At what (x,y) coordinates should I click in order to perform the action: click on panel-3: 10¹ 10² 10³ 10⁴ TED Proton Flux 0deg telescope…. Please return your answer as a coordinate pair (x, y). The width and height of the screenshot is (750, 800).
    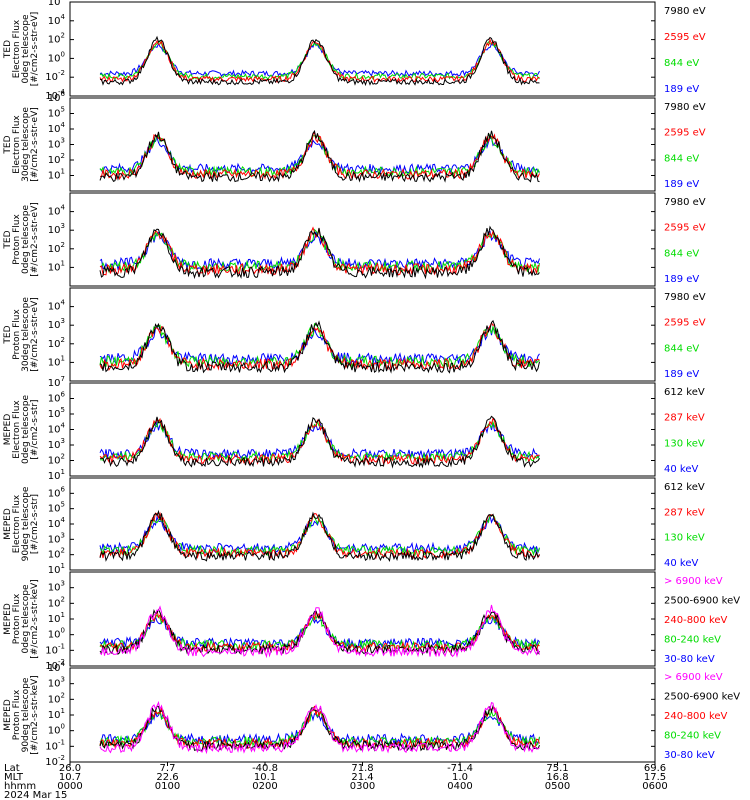
    Looking at the image, I should click on (354, 239).